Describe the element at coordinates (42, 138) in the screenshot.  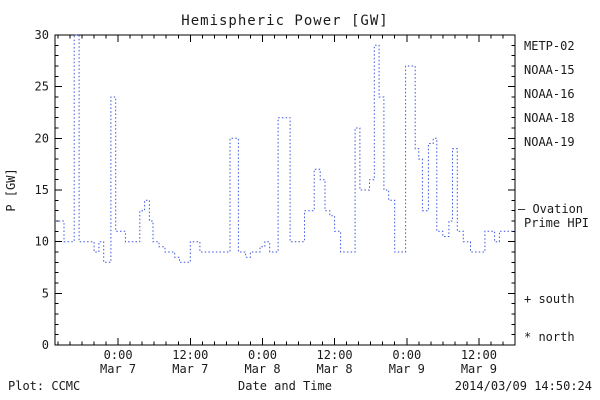
I see `y-tick-label: 20` at that location.